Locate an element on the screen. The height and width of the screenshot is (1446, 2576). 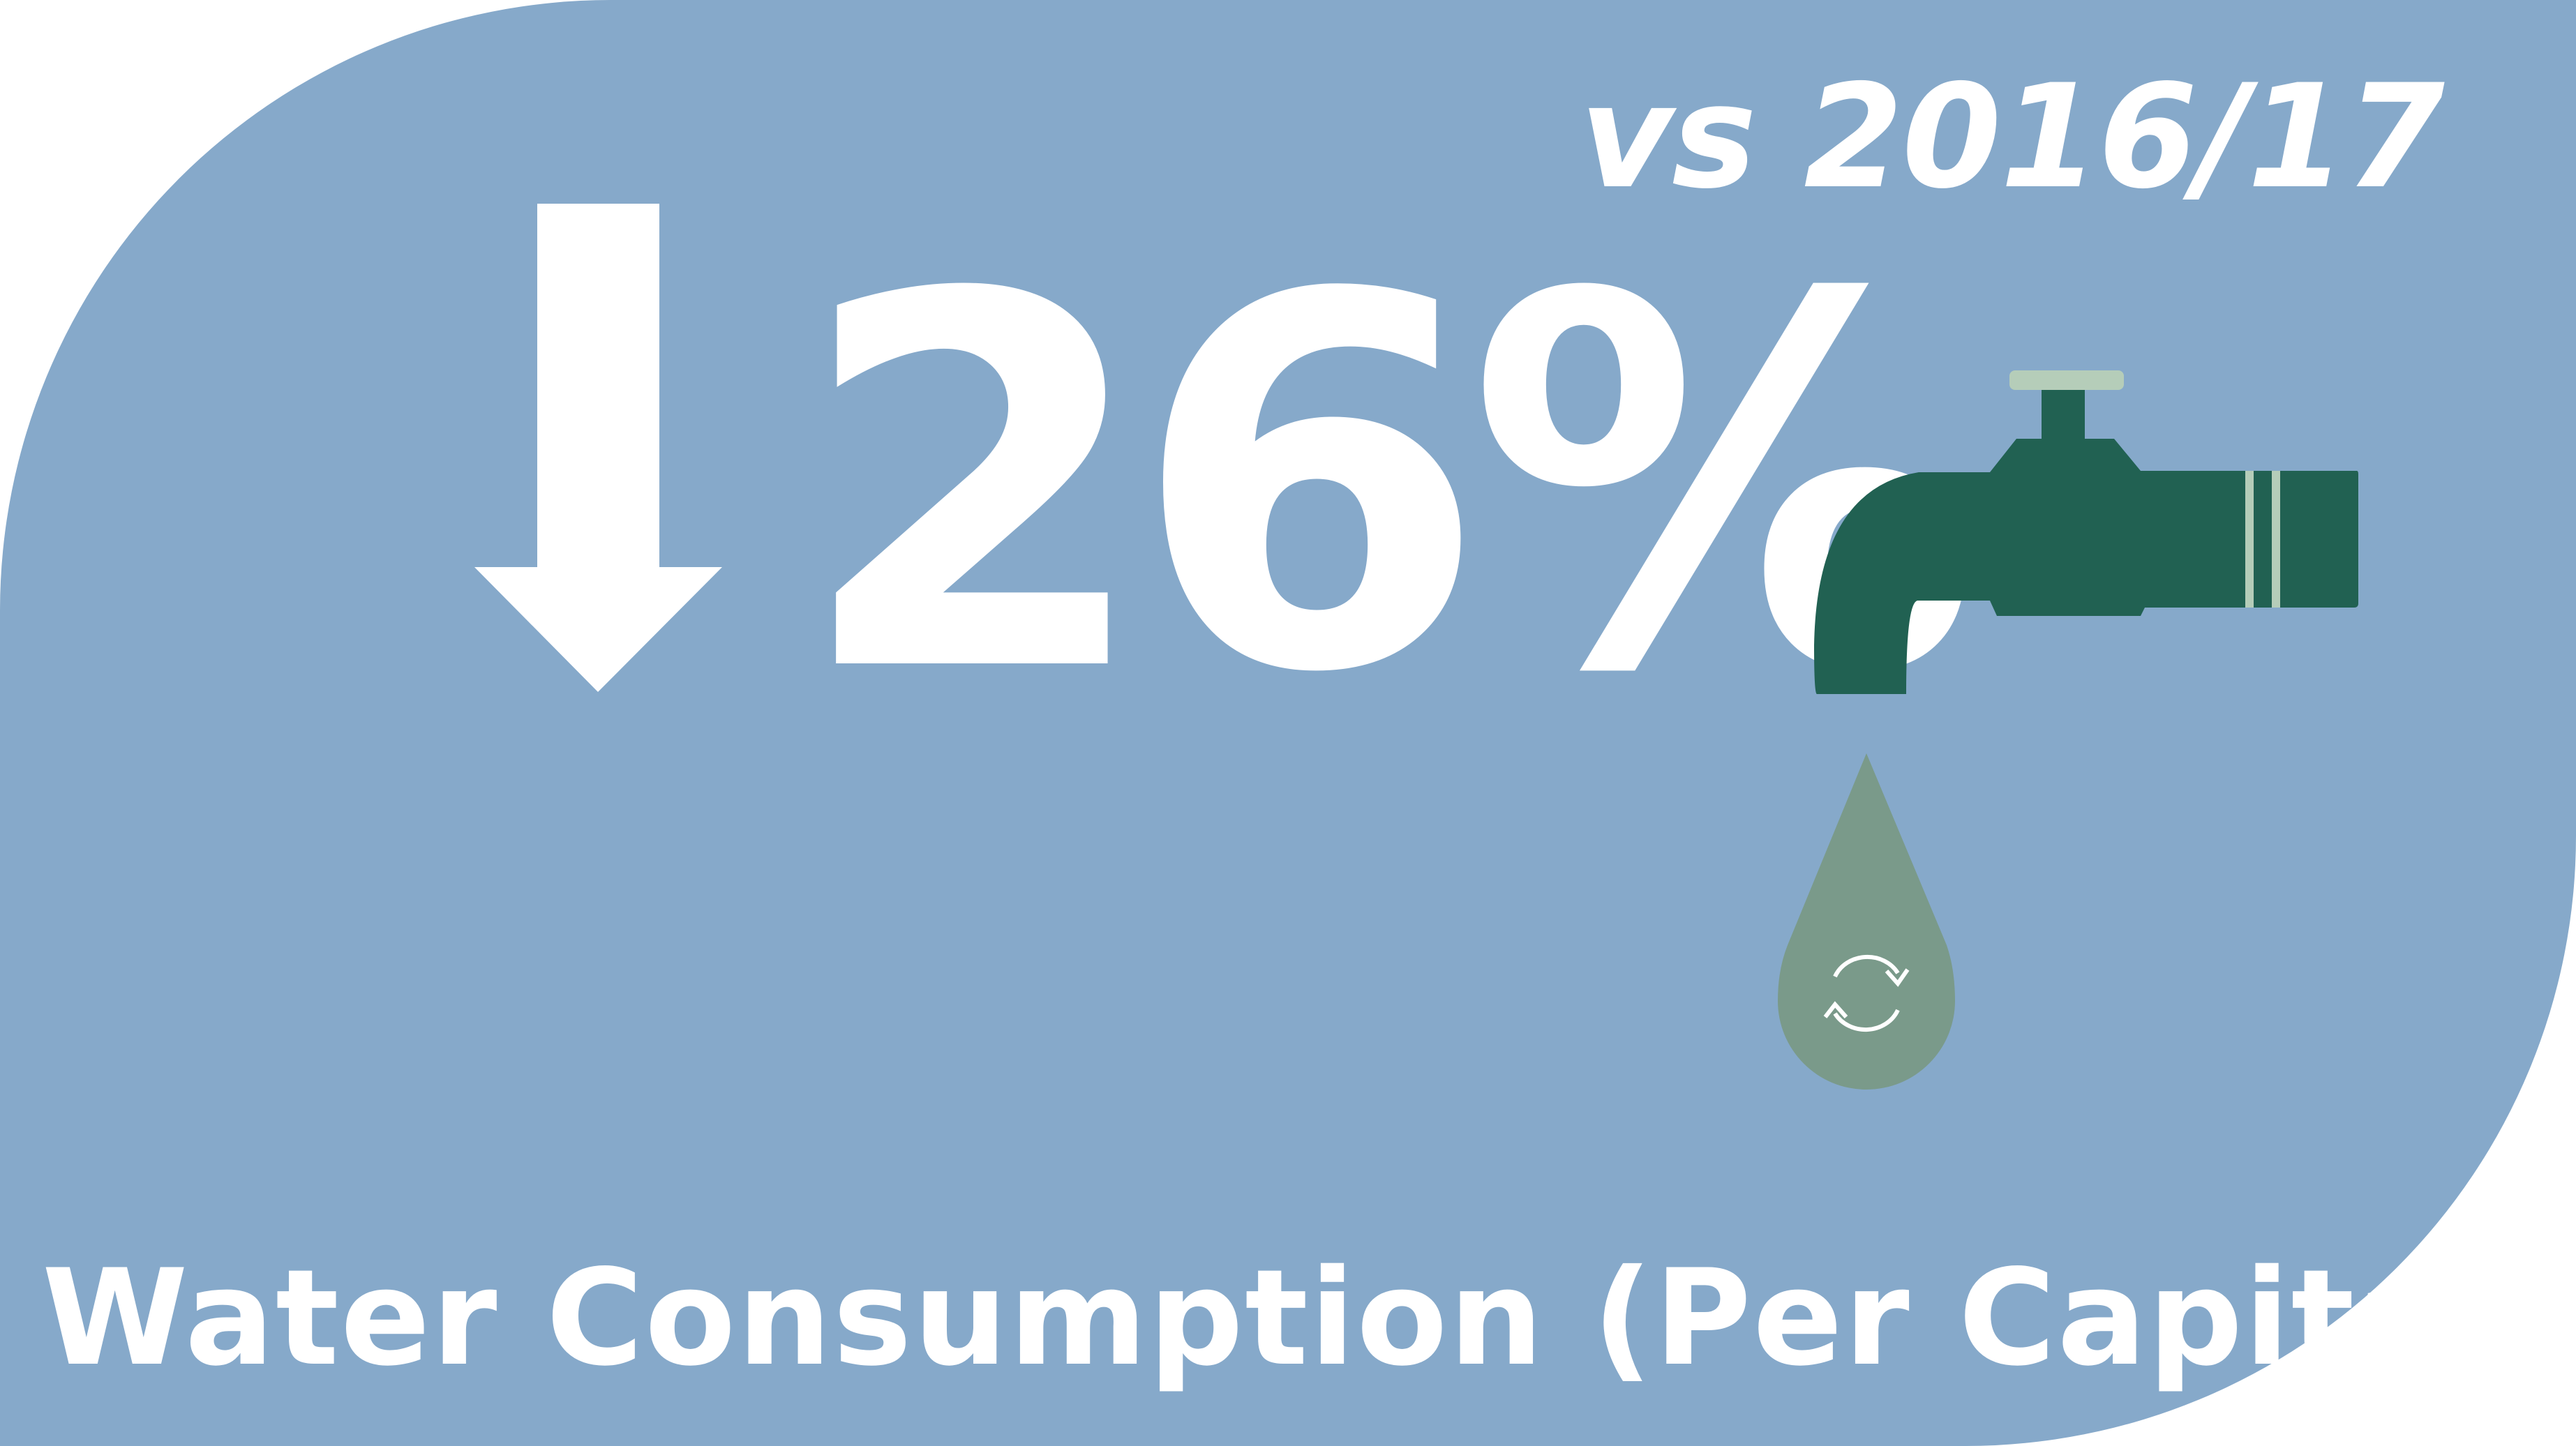
comparison-period: vs 2016/17 is located at coordinates (2012, 137).